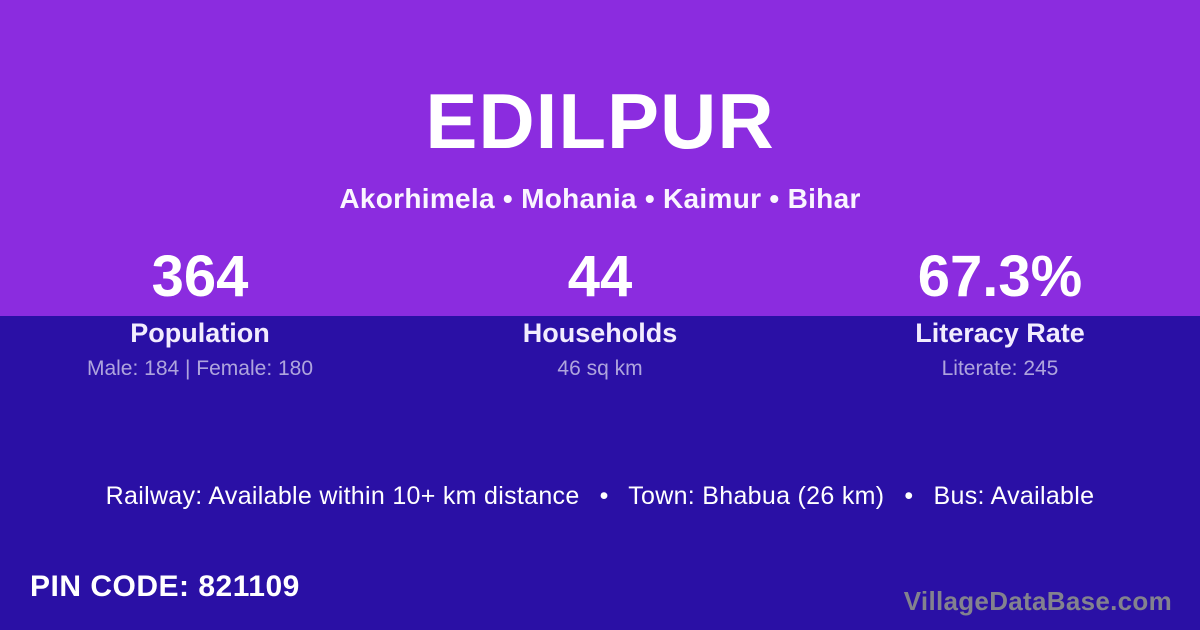 The height and width of the screenshot is (630, 1200). I want to click on stat-households: 44 Households 46 sq km, so click(600, 313).